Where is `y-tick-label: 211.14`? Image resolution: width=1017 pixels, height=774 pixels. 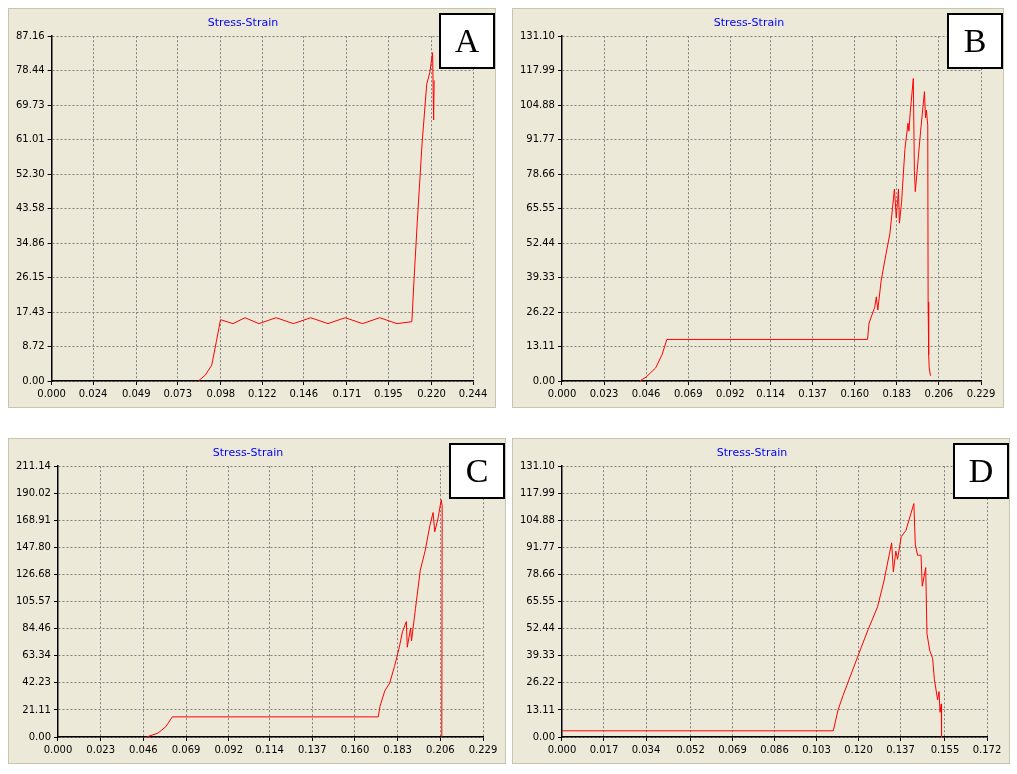
y-tick-label: 211.14 is located at coordinates (33, 465).